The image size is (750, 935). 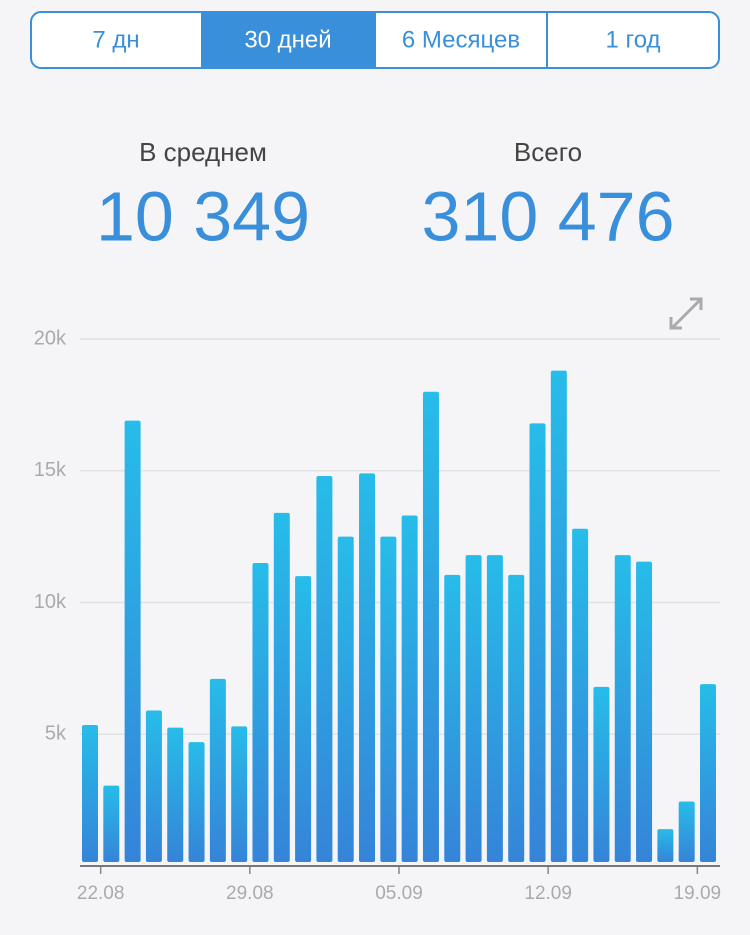 I want to click on y-tick-label: 10k, so click(x=50, y=602).